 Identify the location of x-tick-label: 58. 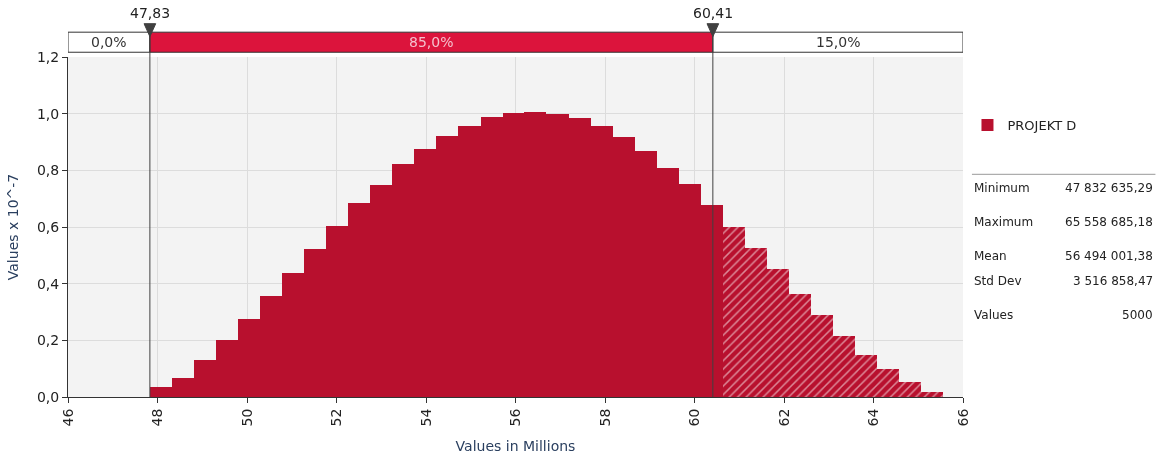
(604, 417).